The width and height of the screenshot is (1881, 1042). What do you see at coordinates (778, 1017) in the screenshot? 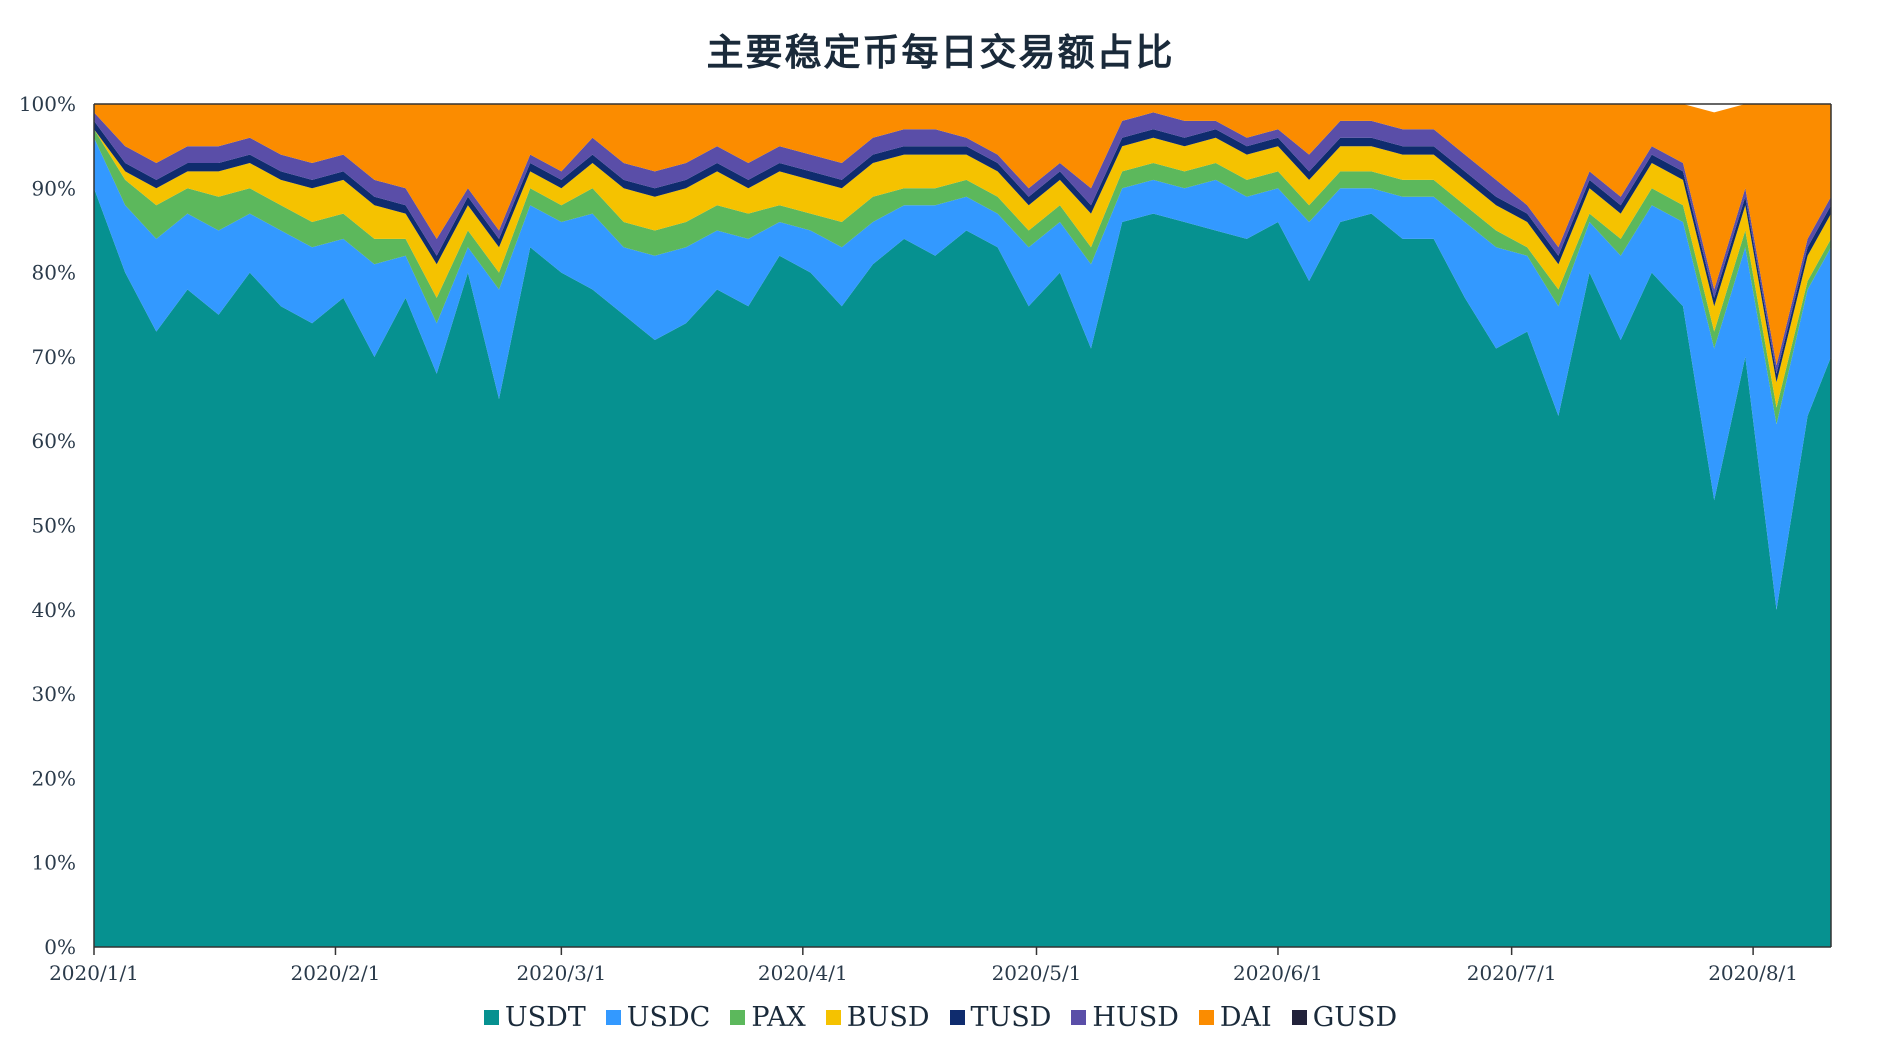
I see `legend-label: PAX` at bounding box center [778, 1017].